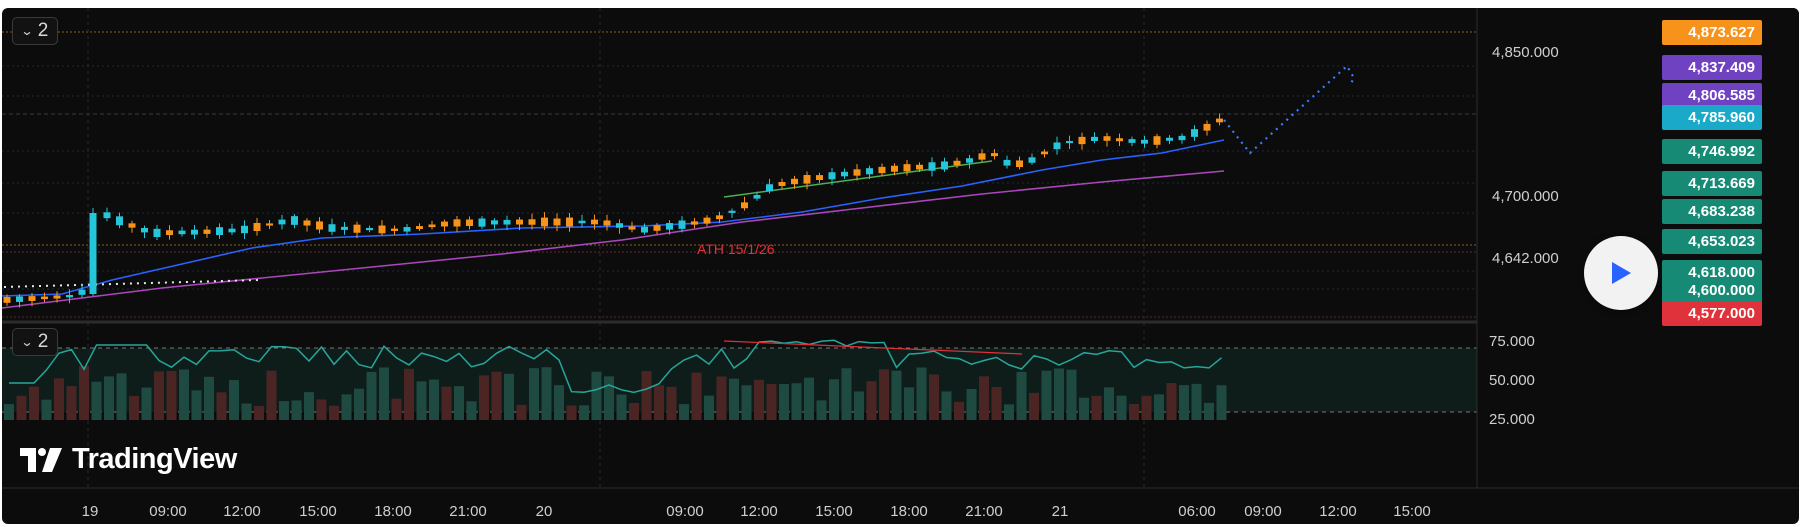  What do you see at coordinates (1621, 273) in the screenshot?
I see `play-button` at bounding box center [1621, 273].